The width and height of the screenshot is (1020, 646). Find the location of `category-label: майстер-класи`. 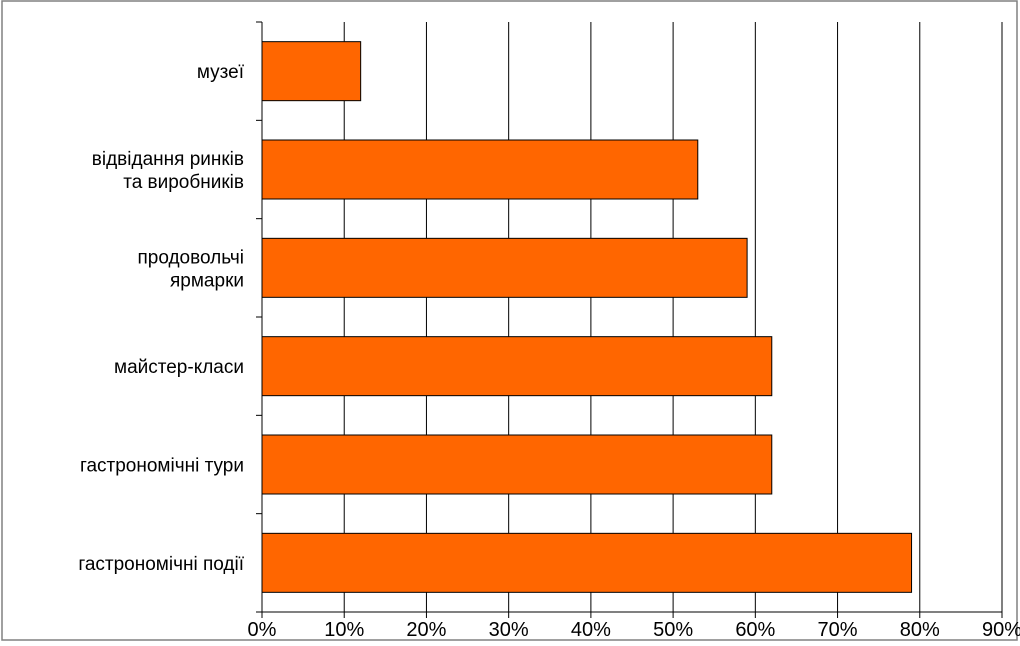

category-label: майстер-класи is located at coordinates (179, 367).